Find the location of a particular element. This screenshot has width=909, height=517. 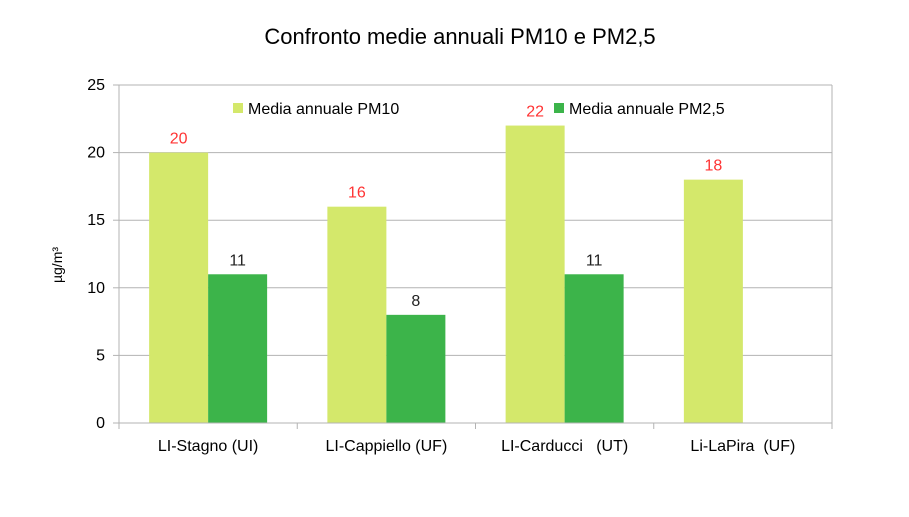

data-label: 18 is located at coordinates (713, 166).